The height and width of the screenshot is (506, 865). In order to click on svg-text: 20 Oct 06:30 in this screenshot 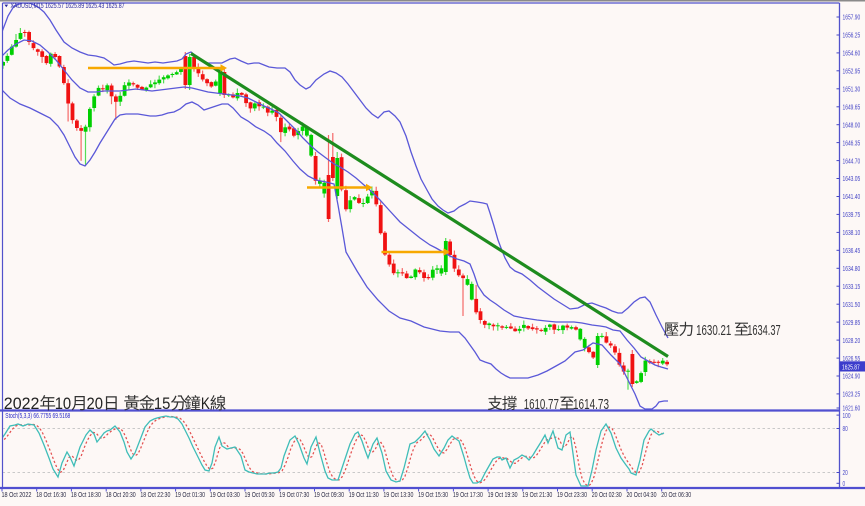, I will do `click(676, 495)`.